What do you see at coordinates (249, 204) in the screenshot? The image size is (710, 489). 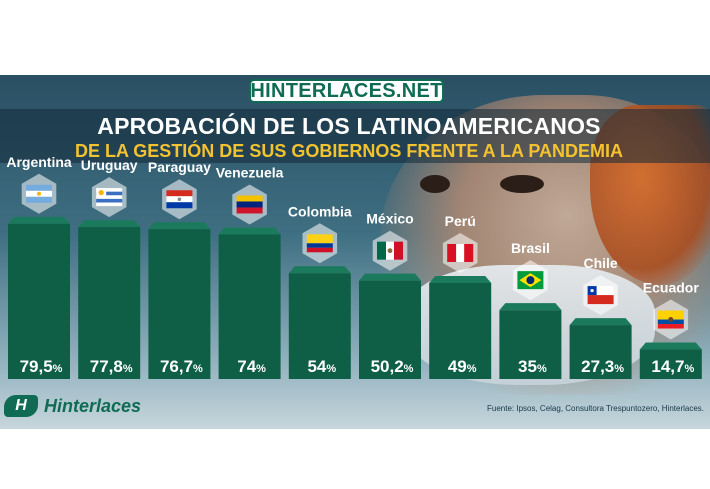 I see `venezuela-flag-icon` at bounding box center [249, 204].